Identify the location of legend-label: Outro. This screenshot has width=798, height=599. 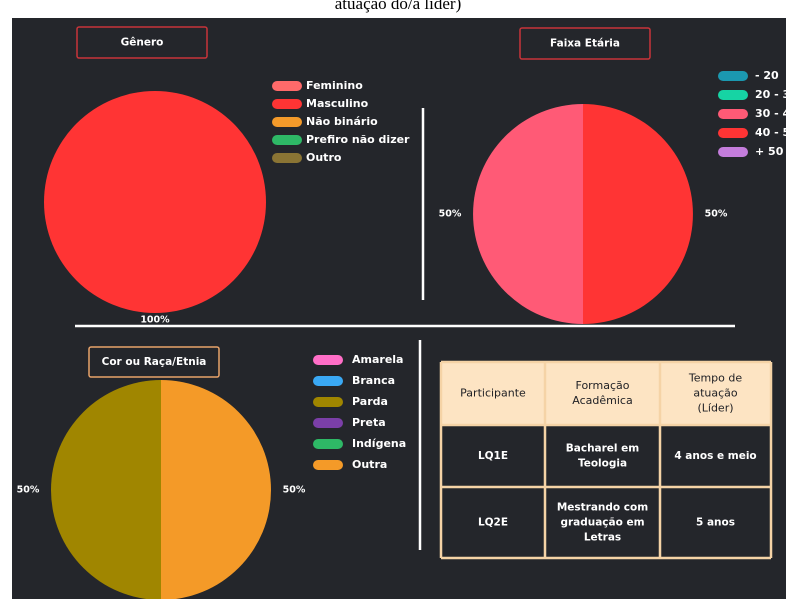
(324, 157).